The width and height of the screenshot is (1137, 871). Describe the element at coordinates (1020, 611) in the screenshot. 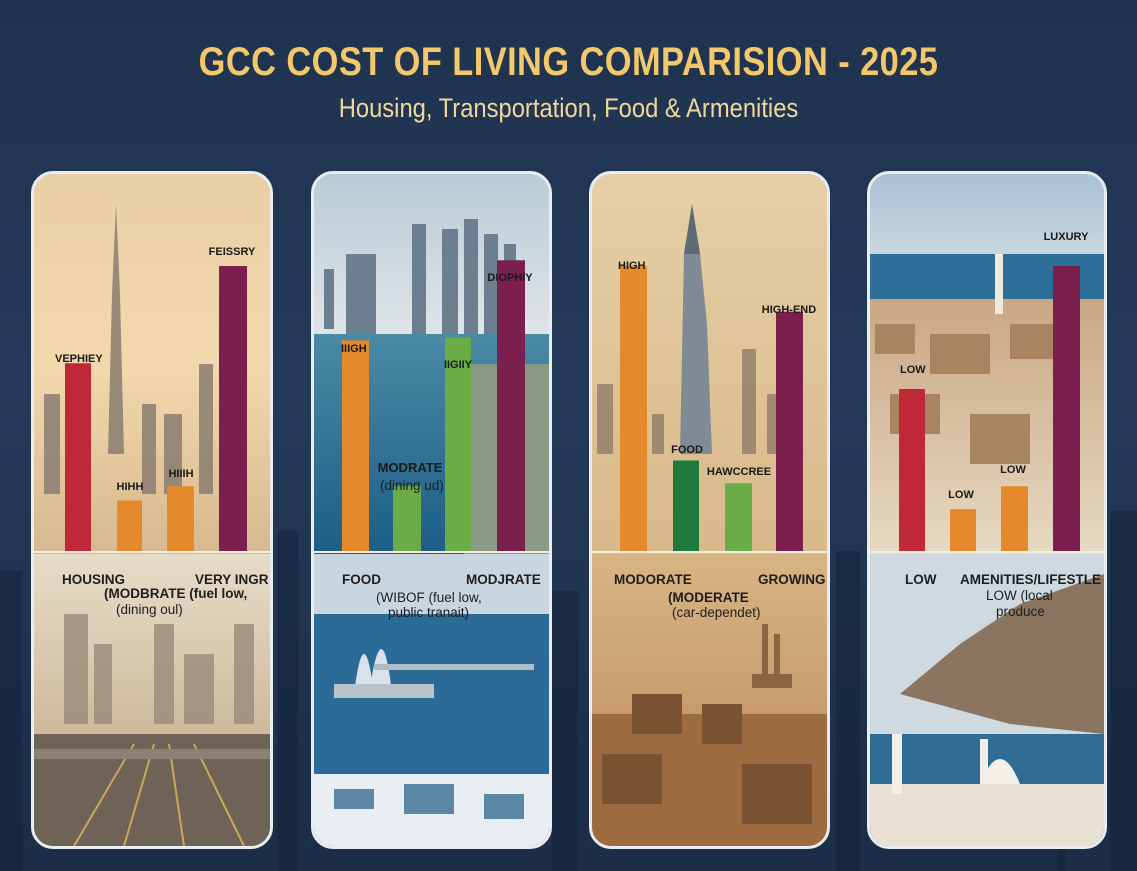

I see `panel-4-caption-4: produce` at that location.